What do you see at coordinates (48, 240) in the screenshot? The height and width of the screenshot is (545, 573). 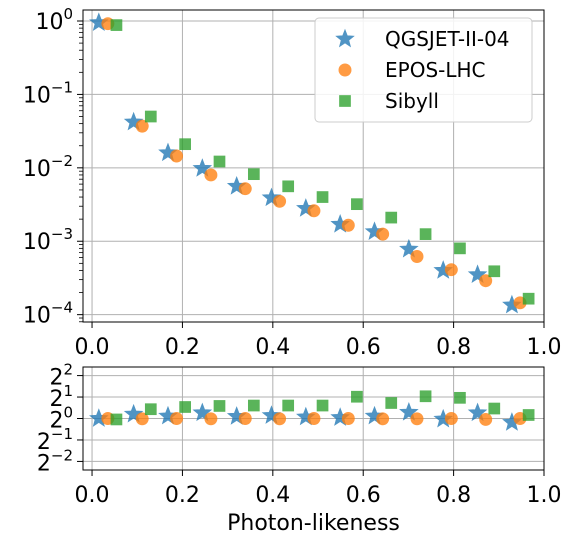 I see `y-tick-label: 10−3` at bounding box center [48, 240].